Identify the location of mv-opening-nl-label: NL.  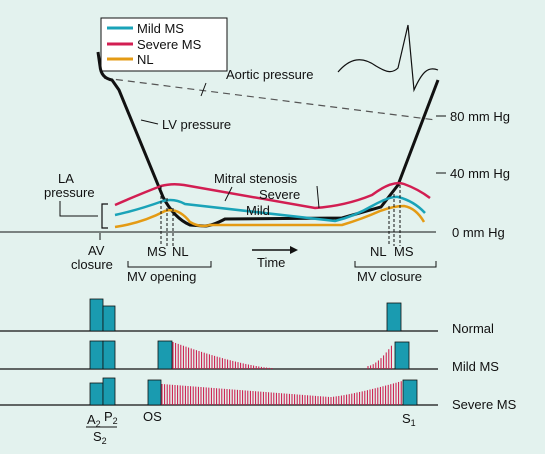
(180, 251).